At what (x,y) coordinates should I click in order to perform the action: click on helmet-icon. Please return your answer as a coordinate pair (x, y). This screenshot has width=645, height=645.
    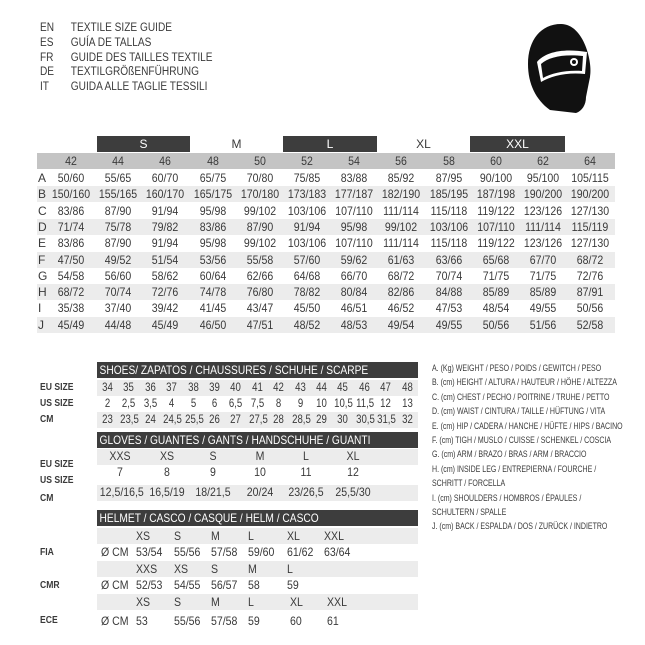
    Looking at the image, I should click on (559, 68).